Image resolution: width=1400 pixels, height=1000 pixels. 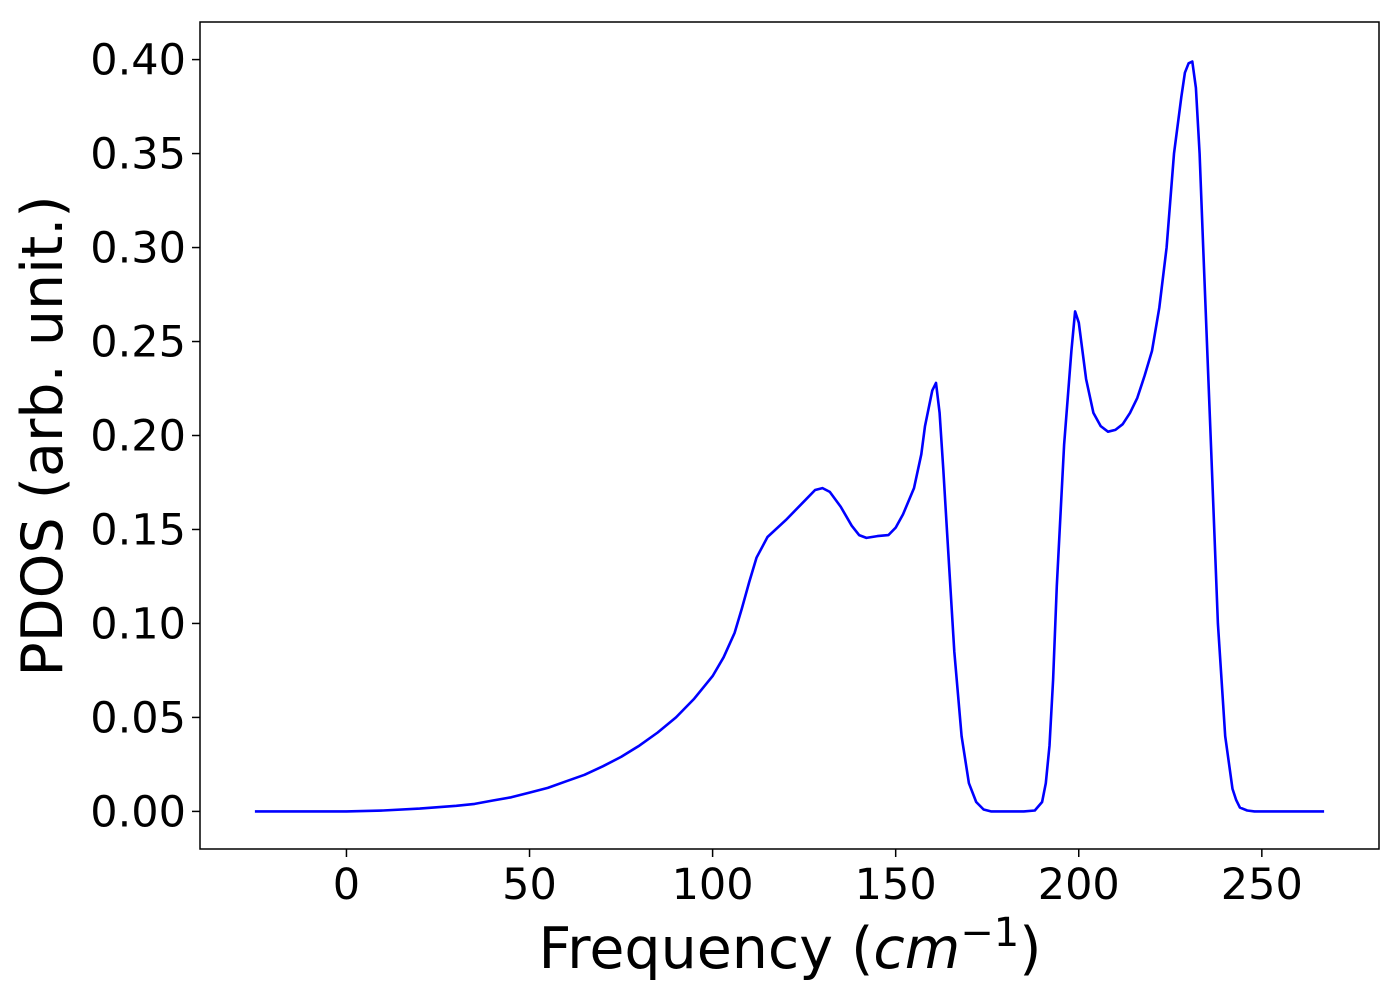 What do you see at coordinates (138, 437) in the screenshot?
I see `y-tick-label: 0.20` at bounding box center [138, 437].